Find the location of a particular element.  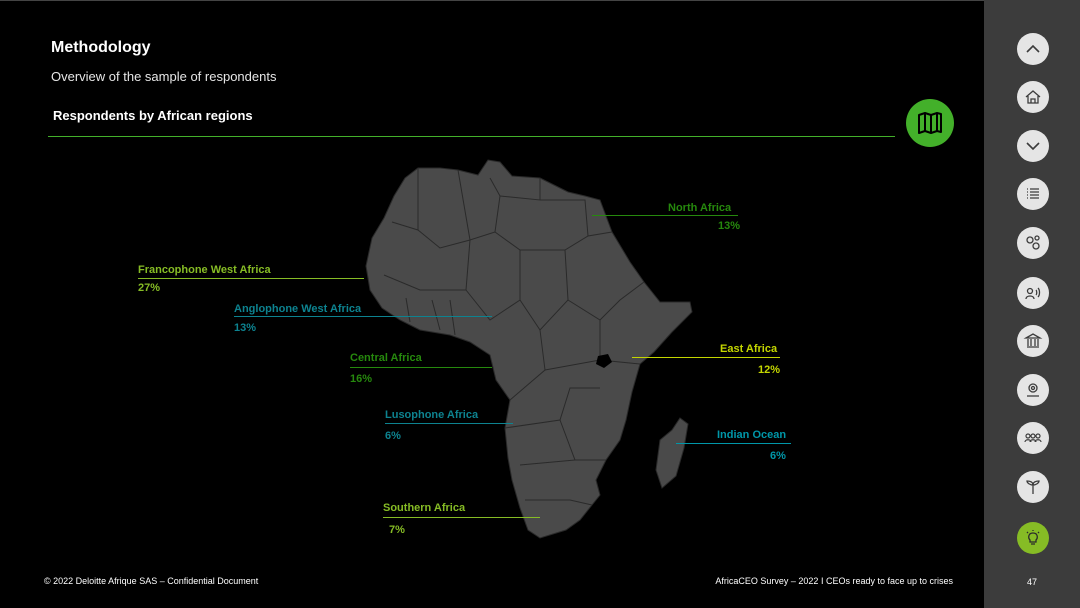

page-number: 47 is located at coordinates (1031, 582).